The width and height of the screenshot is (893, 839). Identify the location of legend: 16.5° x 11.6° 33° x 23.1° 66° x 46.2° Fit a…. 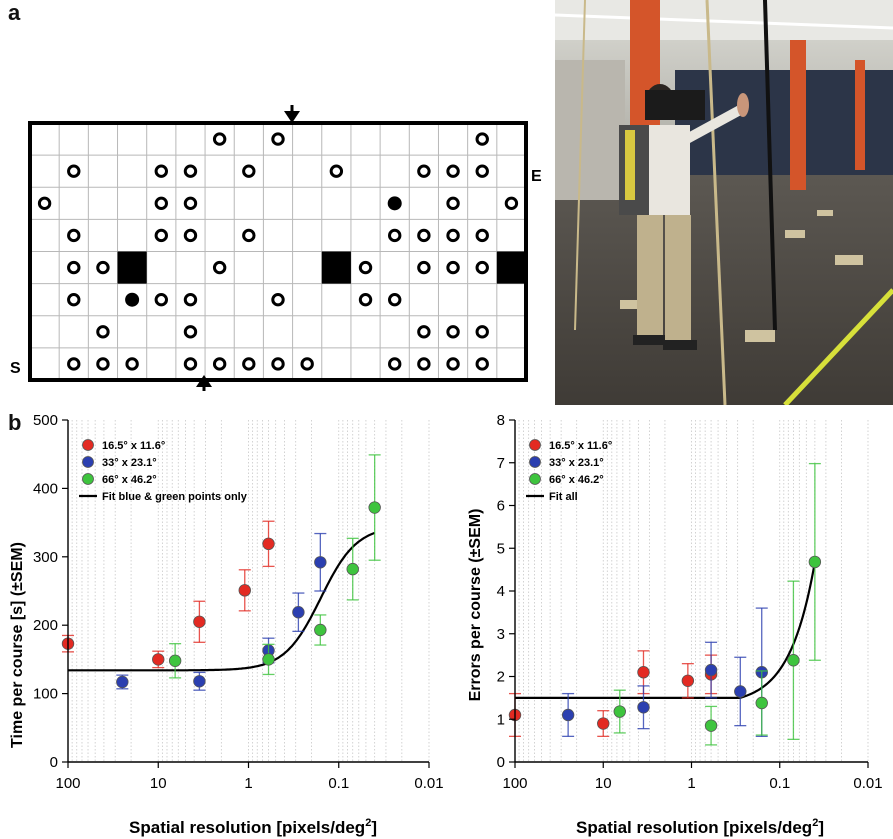
(569, 471).